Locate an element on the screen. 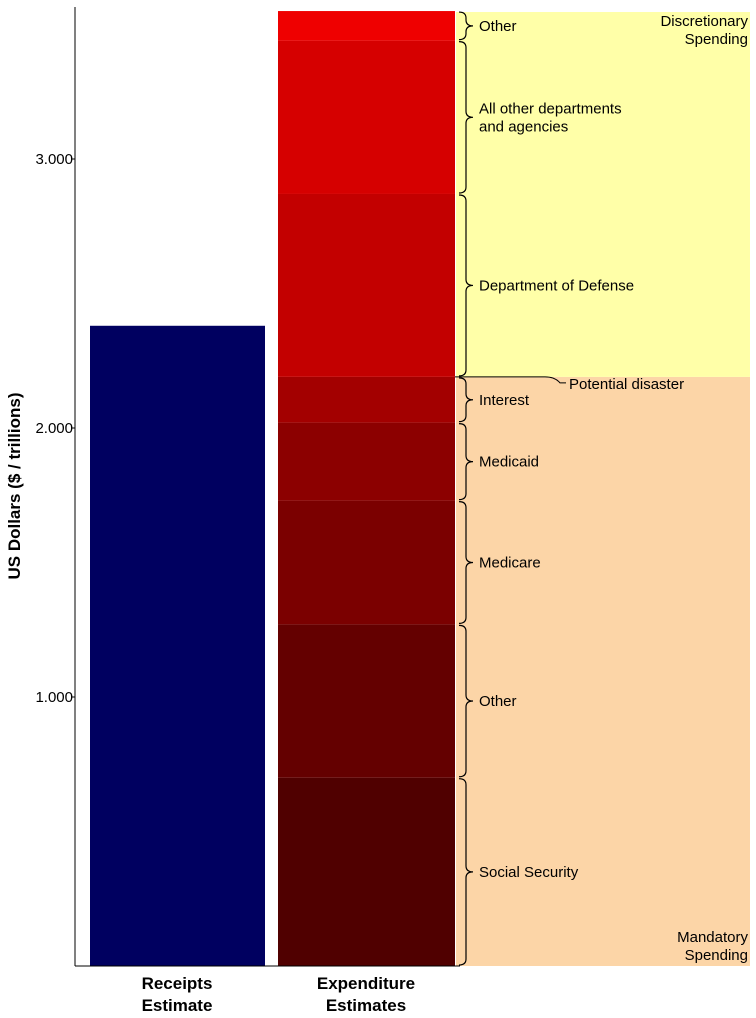  category-label-line2: Estimates is located at coordinates (366, 1005).